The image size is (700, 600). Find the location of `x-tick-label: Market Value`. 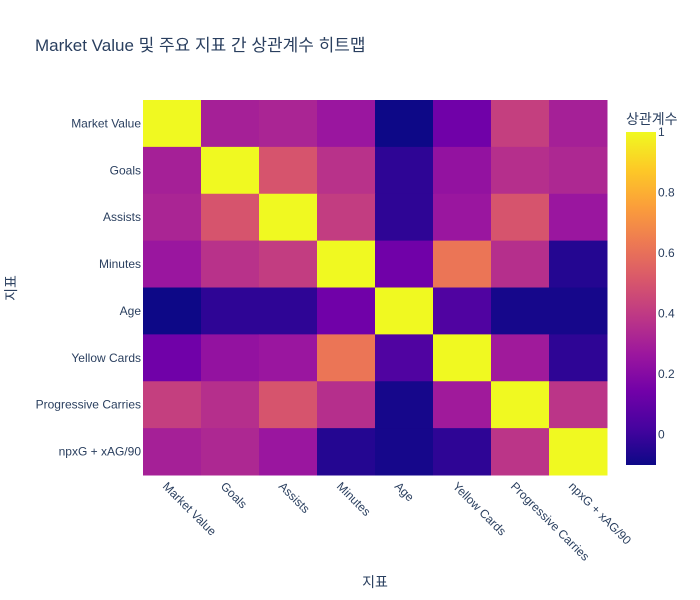

x-tick-label: Market Value is located at coordinates (189, 508).